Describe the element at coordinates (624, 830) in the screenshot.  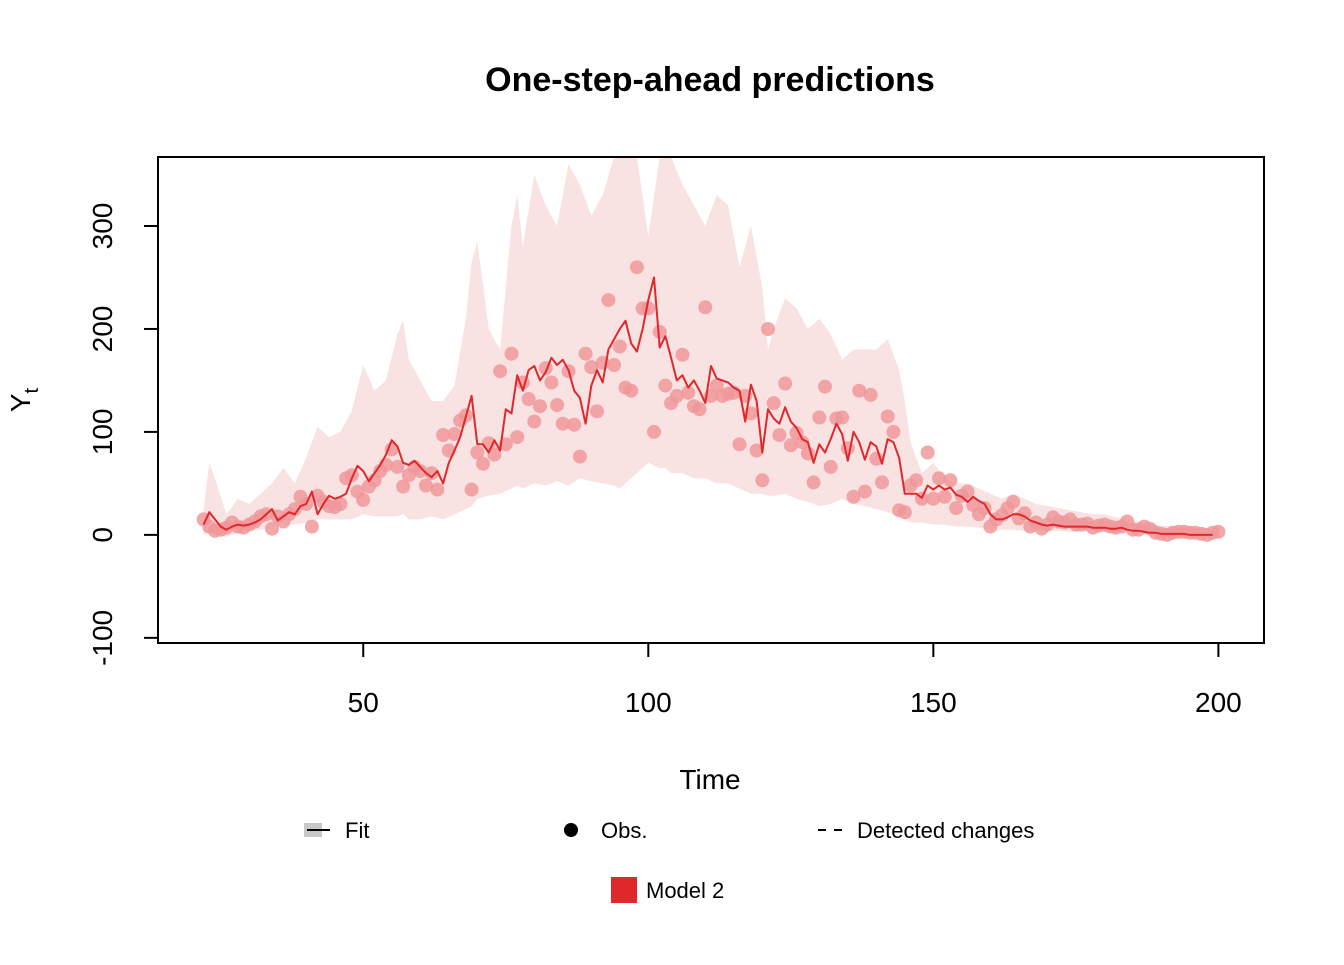
I see `legend-obs-label: Obs.` at that location.